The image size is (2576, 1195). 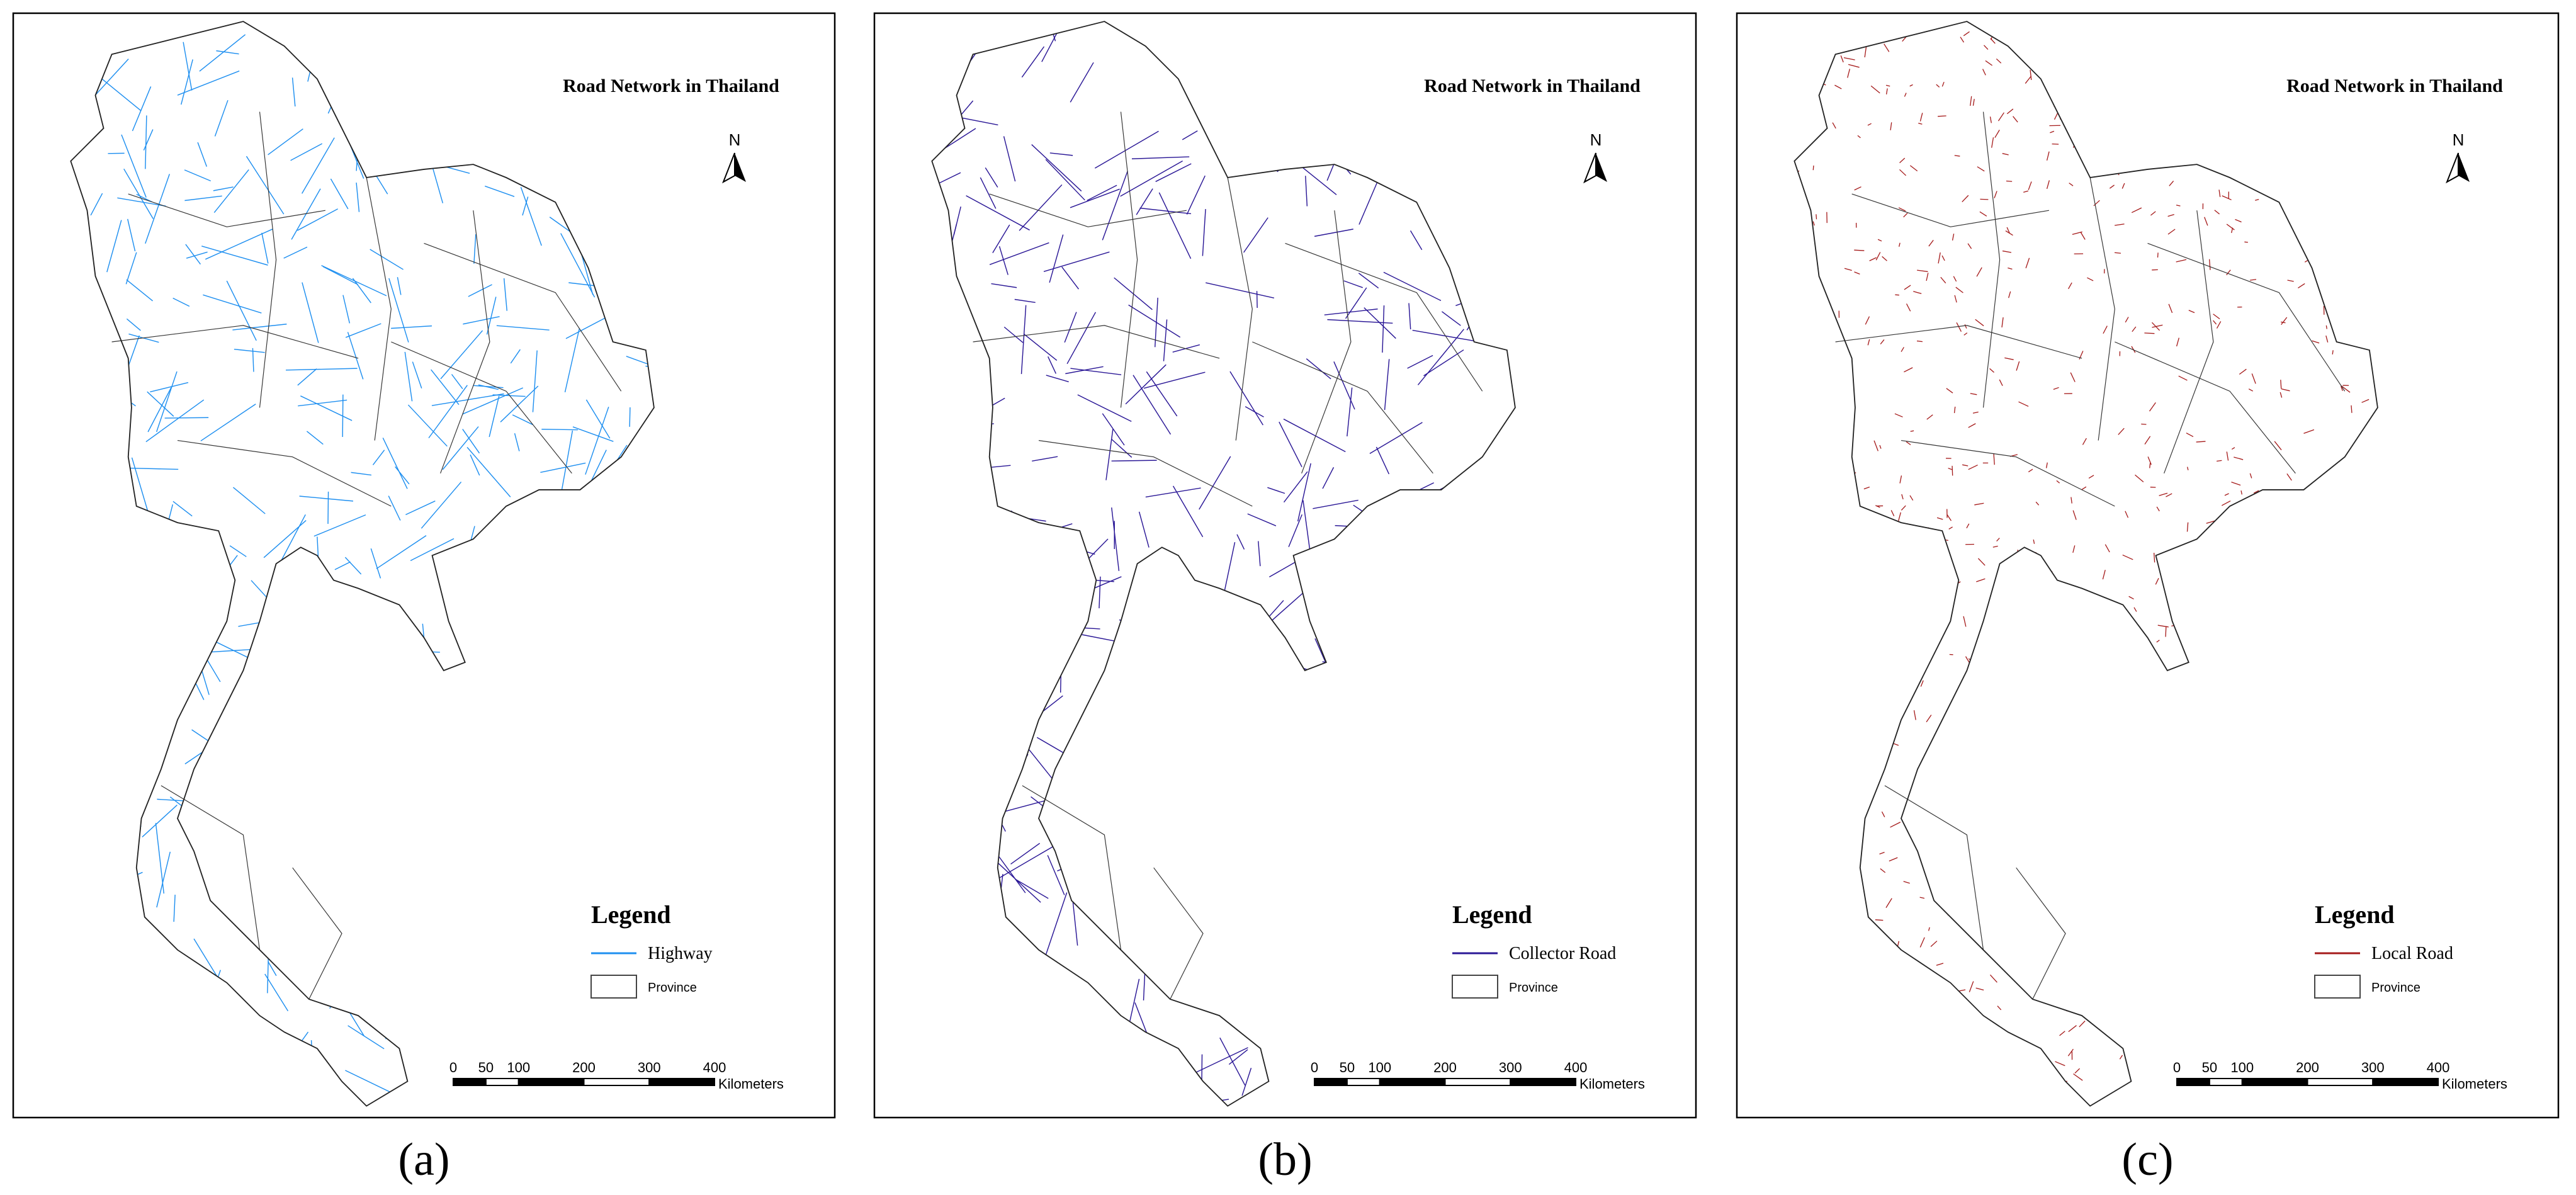 I want to click on legend-label: Local Road, so click(x=2412, y=953).